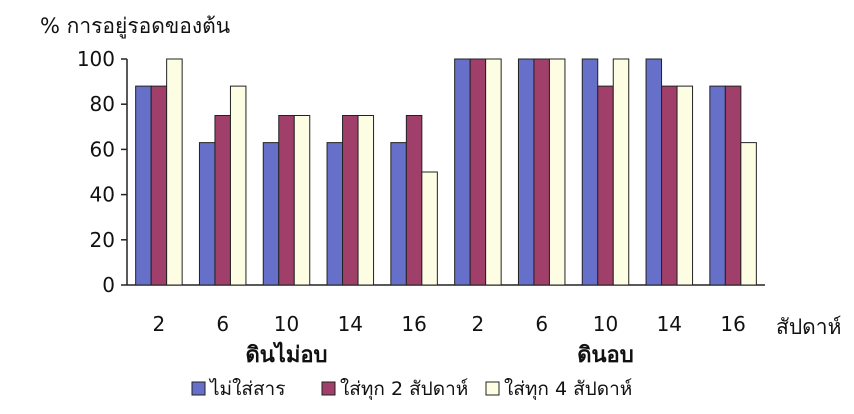  I want to click on group-label: ดินอบ, so click(605, 355).